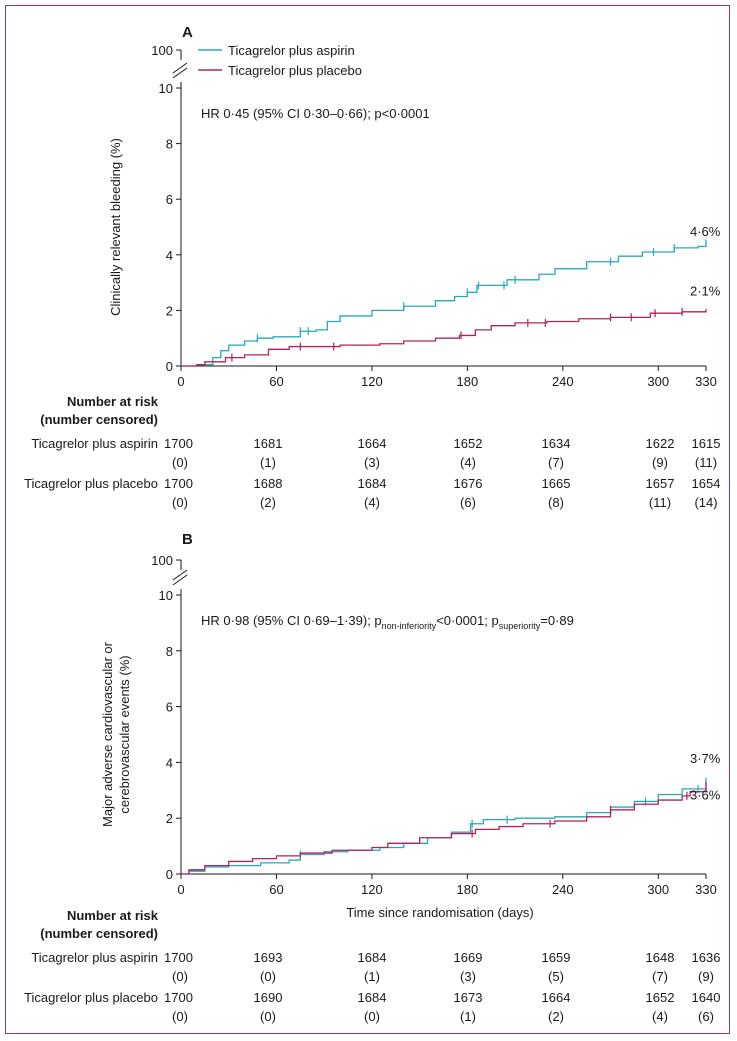  What do you see at coordinates (563, 381) in the screenshot?
I see `x-tick-label: 240` at bounding box center [563, 381].